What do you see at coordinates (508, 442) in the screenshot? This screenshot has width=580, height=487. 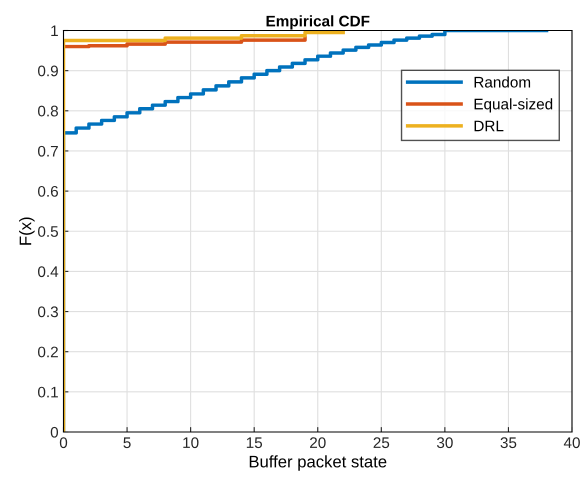 I see `x-tick-label: 35` at bounding box center [508, 442].